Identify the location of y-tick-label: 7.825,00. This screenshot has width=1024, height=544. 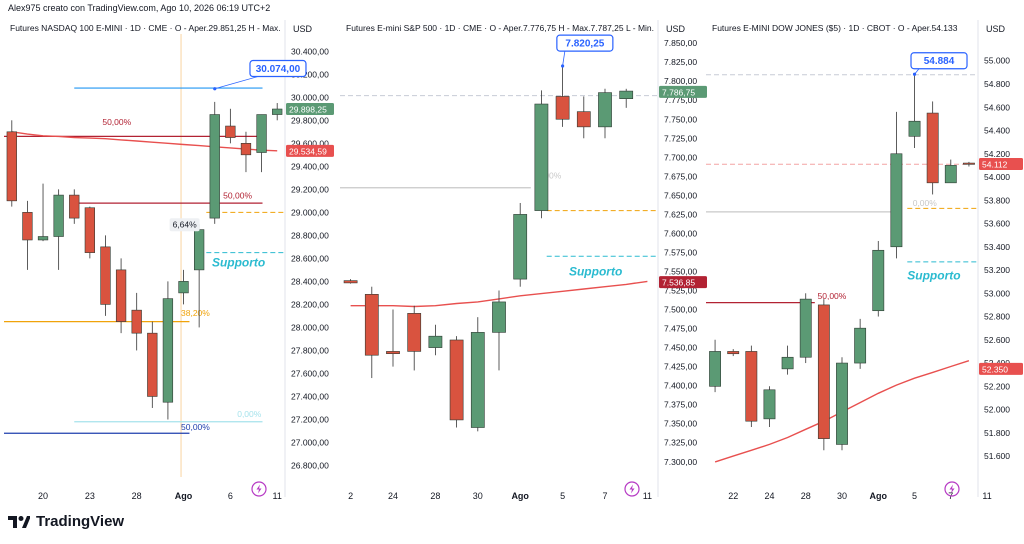
(680, 62).